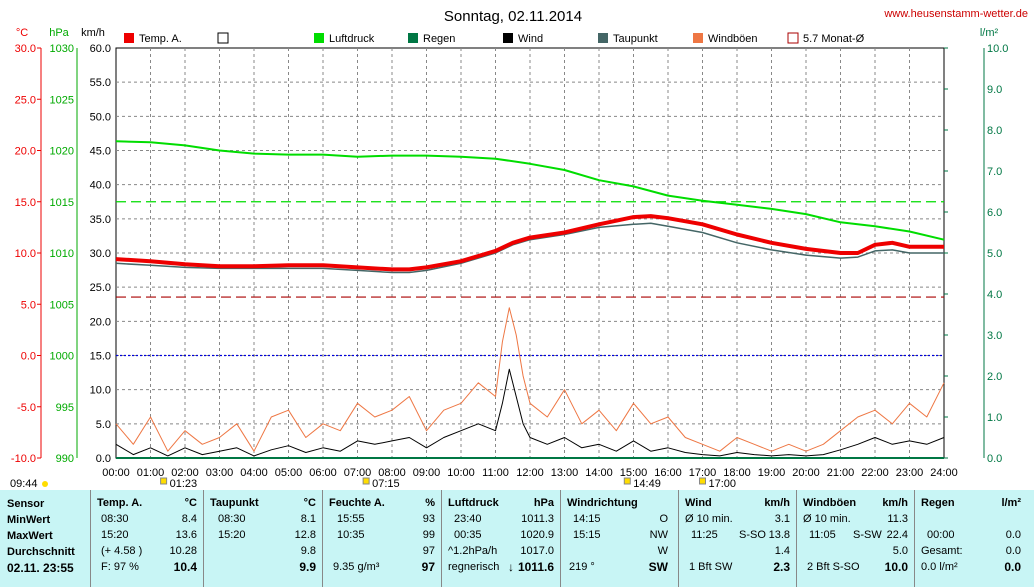 This screenshot has height=587, width=1034. Describe the element at coordinates (587, 519) in the screenshot. I see `windrichtung-min-time: 14:15` at that location.